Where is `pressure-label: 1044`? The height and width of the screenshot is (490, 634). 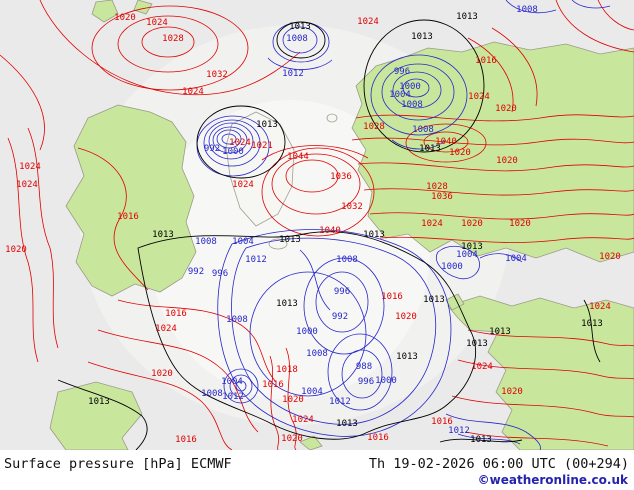 pressure-label: 1044 is located at coordinates (298, 157).